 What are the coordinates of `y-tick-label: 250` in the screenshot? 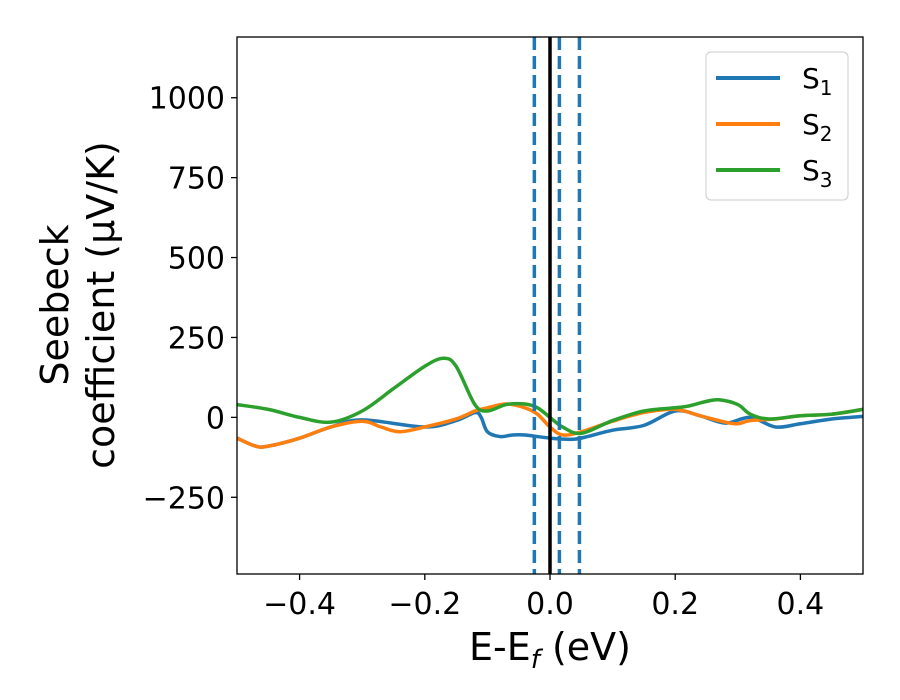 It's located at (196, 338).